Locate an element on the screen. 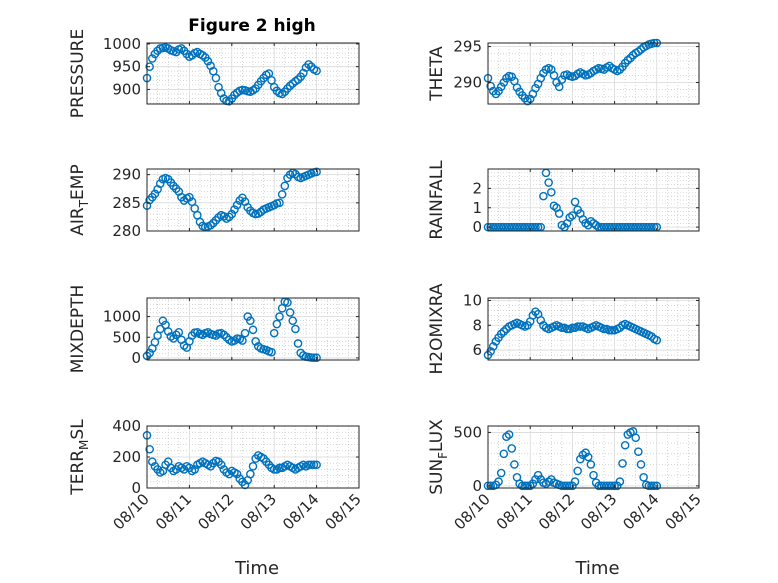 The height and width of the screenshot is (583, 778). subplot-1: 900 950 1000 PRESSURE is located at coordinates (214, 73).